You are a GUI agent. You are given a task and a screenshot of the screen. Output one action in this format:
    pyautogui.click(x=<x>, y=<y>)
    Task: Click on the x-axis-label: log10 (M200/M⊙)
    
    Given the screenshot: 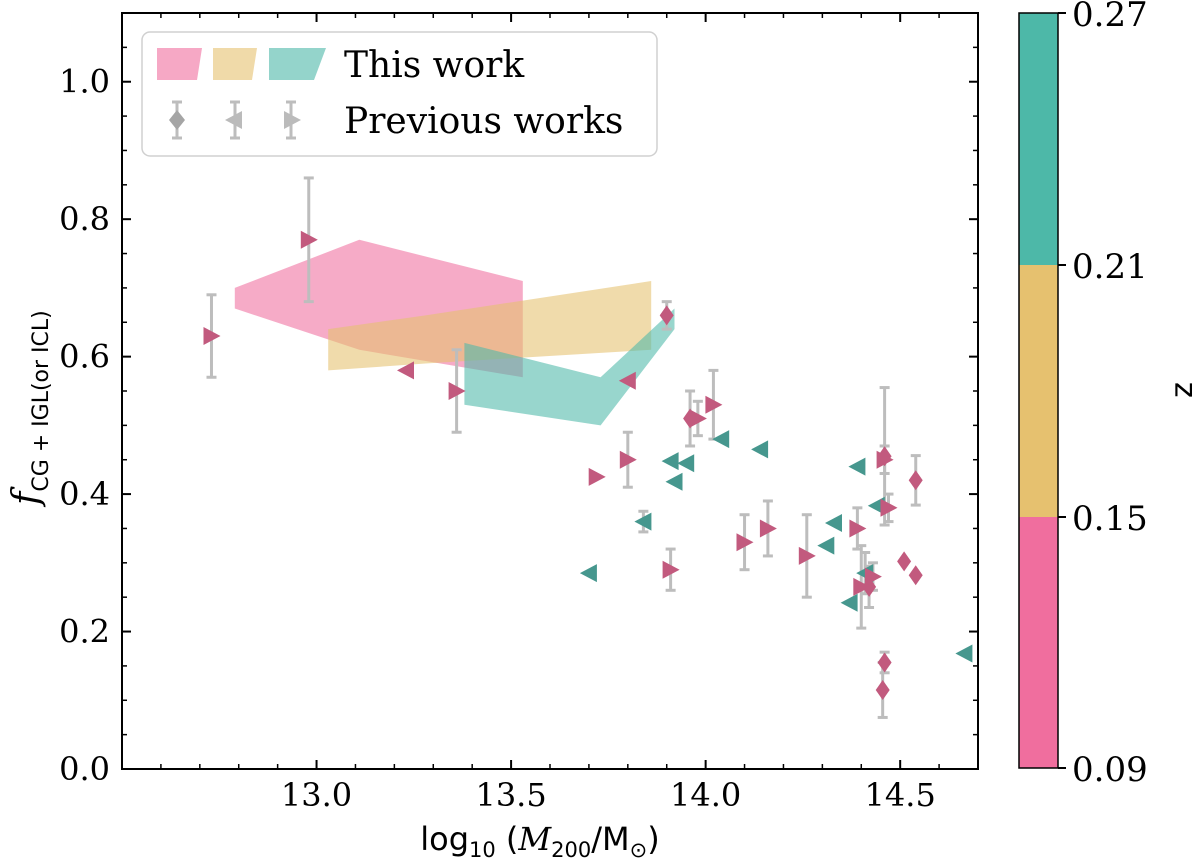 What is the action you would take?
    pyautogui.click(x=540, y=840)
    